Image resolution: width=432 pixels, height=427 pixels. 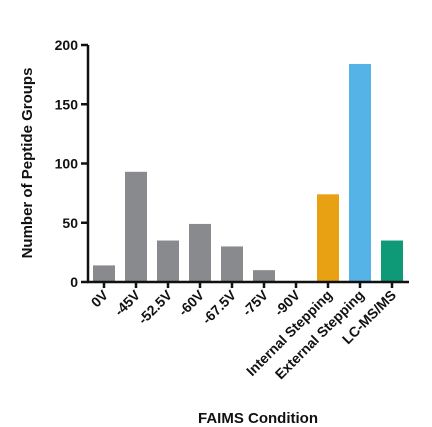 I want to click on x-axis-title: FAIMS Condition, so click(x=258, y=418).